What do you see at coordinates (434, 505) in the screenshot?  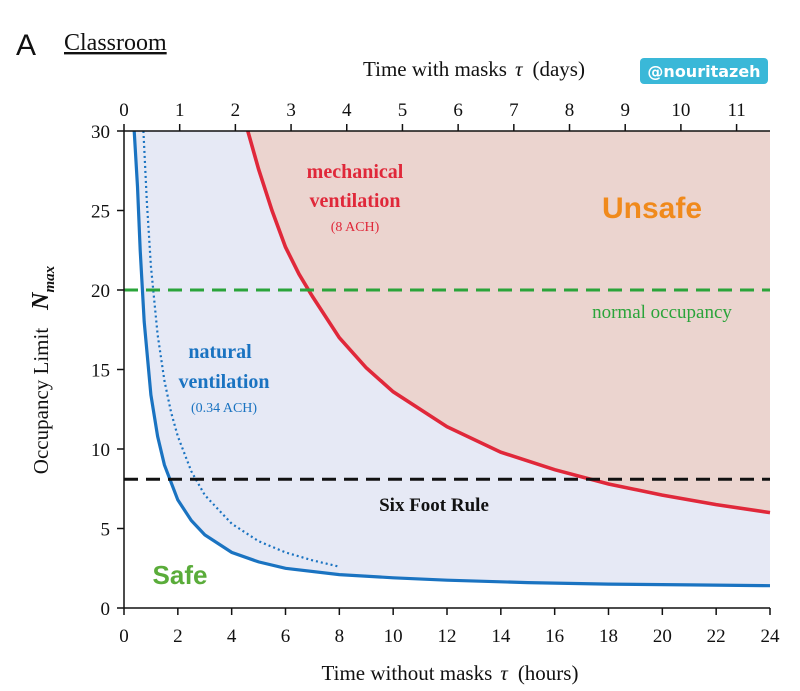 I see `six-foot-rule-label: Six Foot Rule` at bounding box center [434, 505].